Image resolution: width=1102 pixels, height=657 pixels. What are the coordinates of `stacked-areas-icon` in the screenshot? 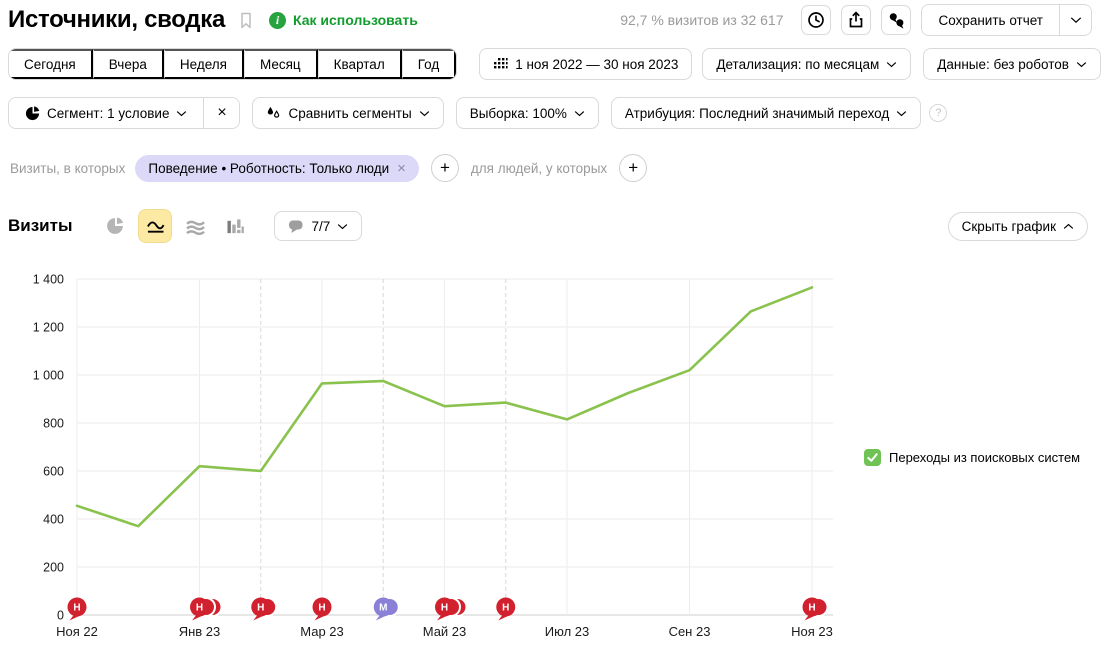 It's located at (195, 227).